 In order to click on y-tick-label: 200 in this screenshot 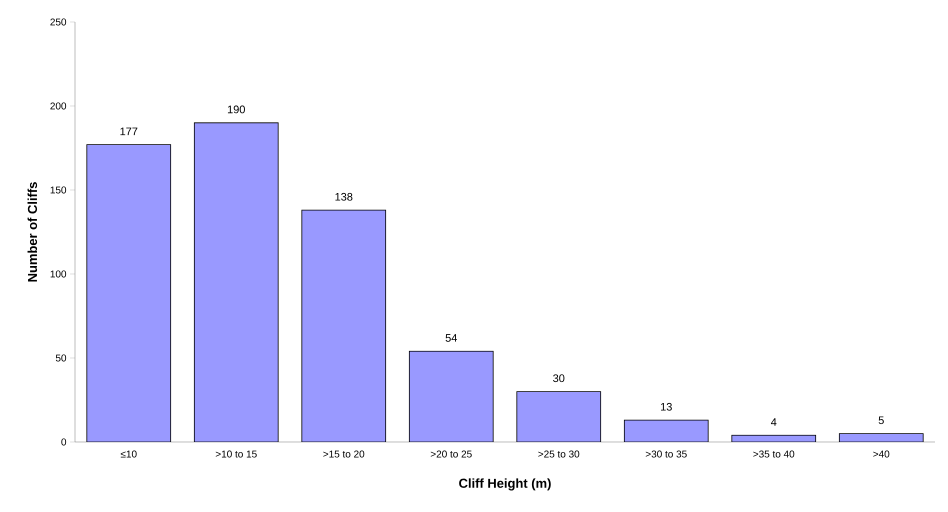, I will do `click(58, 106)`.